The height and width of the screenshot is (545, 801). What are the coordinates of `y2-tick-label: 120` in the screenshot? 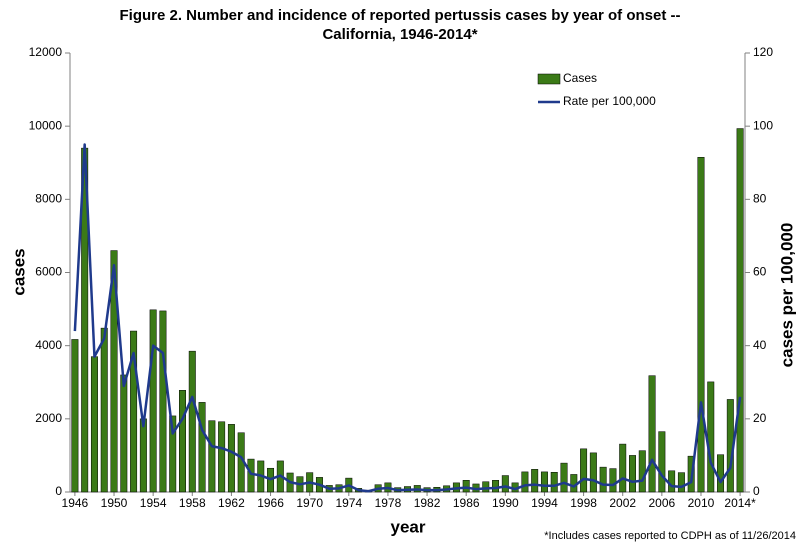 It's located at (763, 52).